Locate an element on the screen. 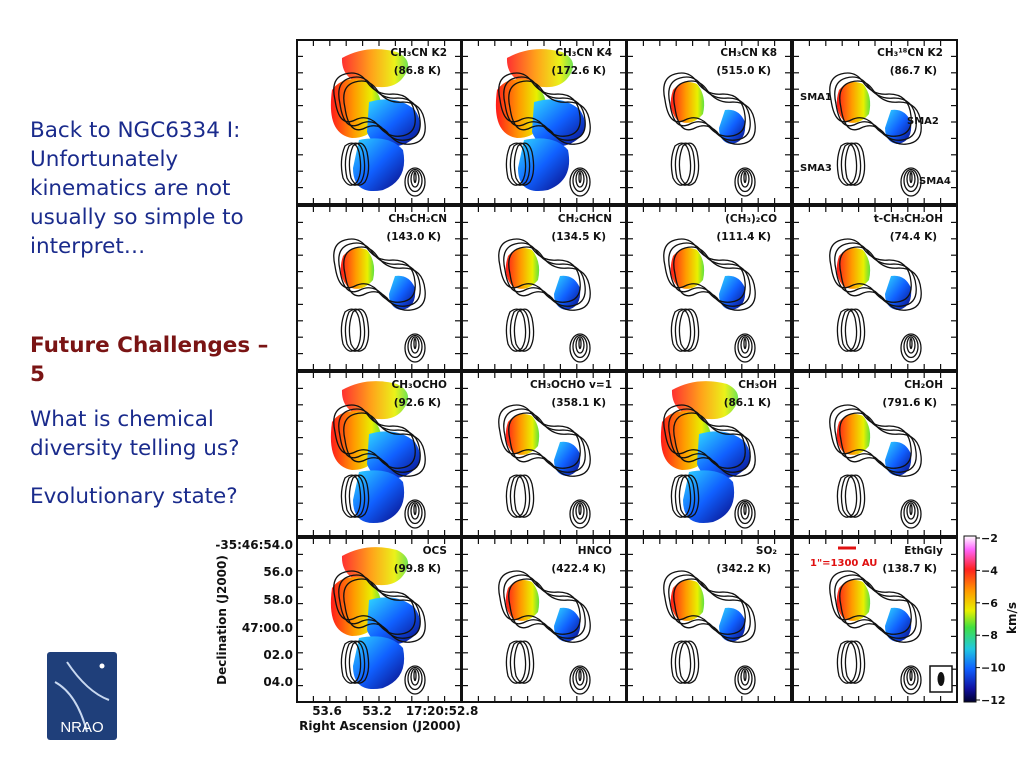  temperature-label: (143.0 K) is located at coordinates (413, 237).